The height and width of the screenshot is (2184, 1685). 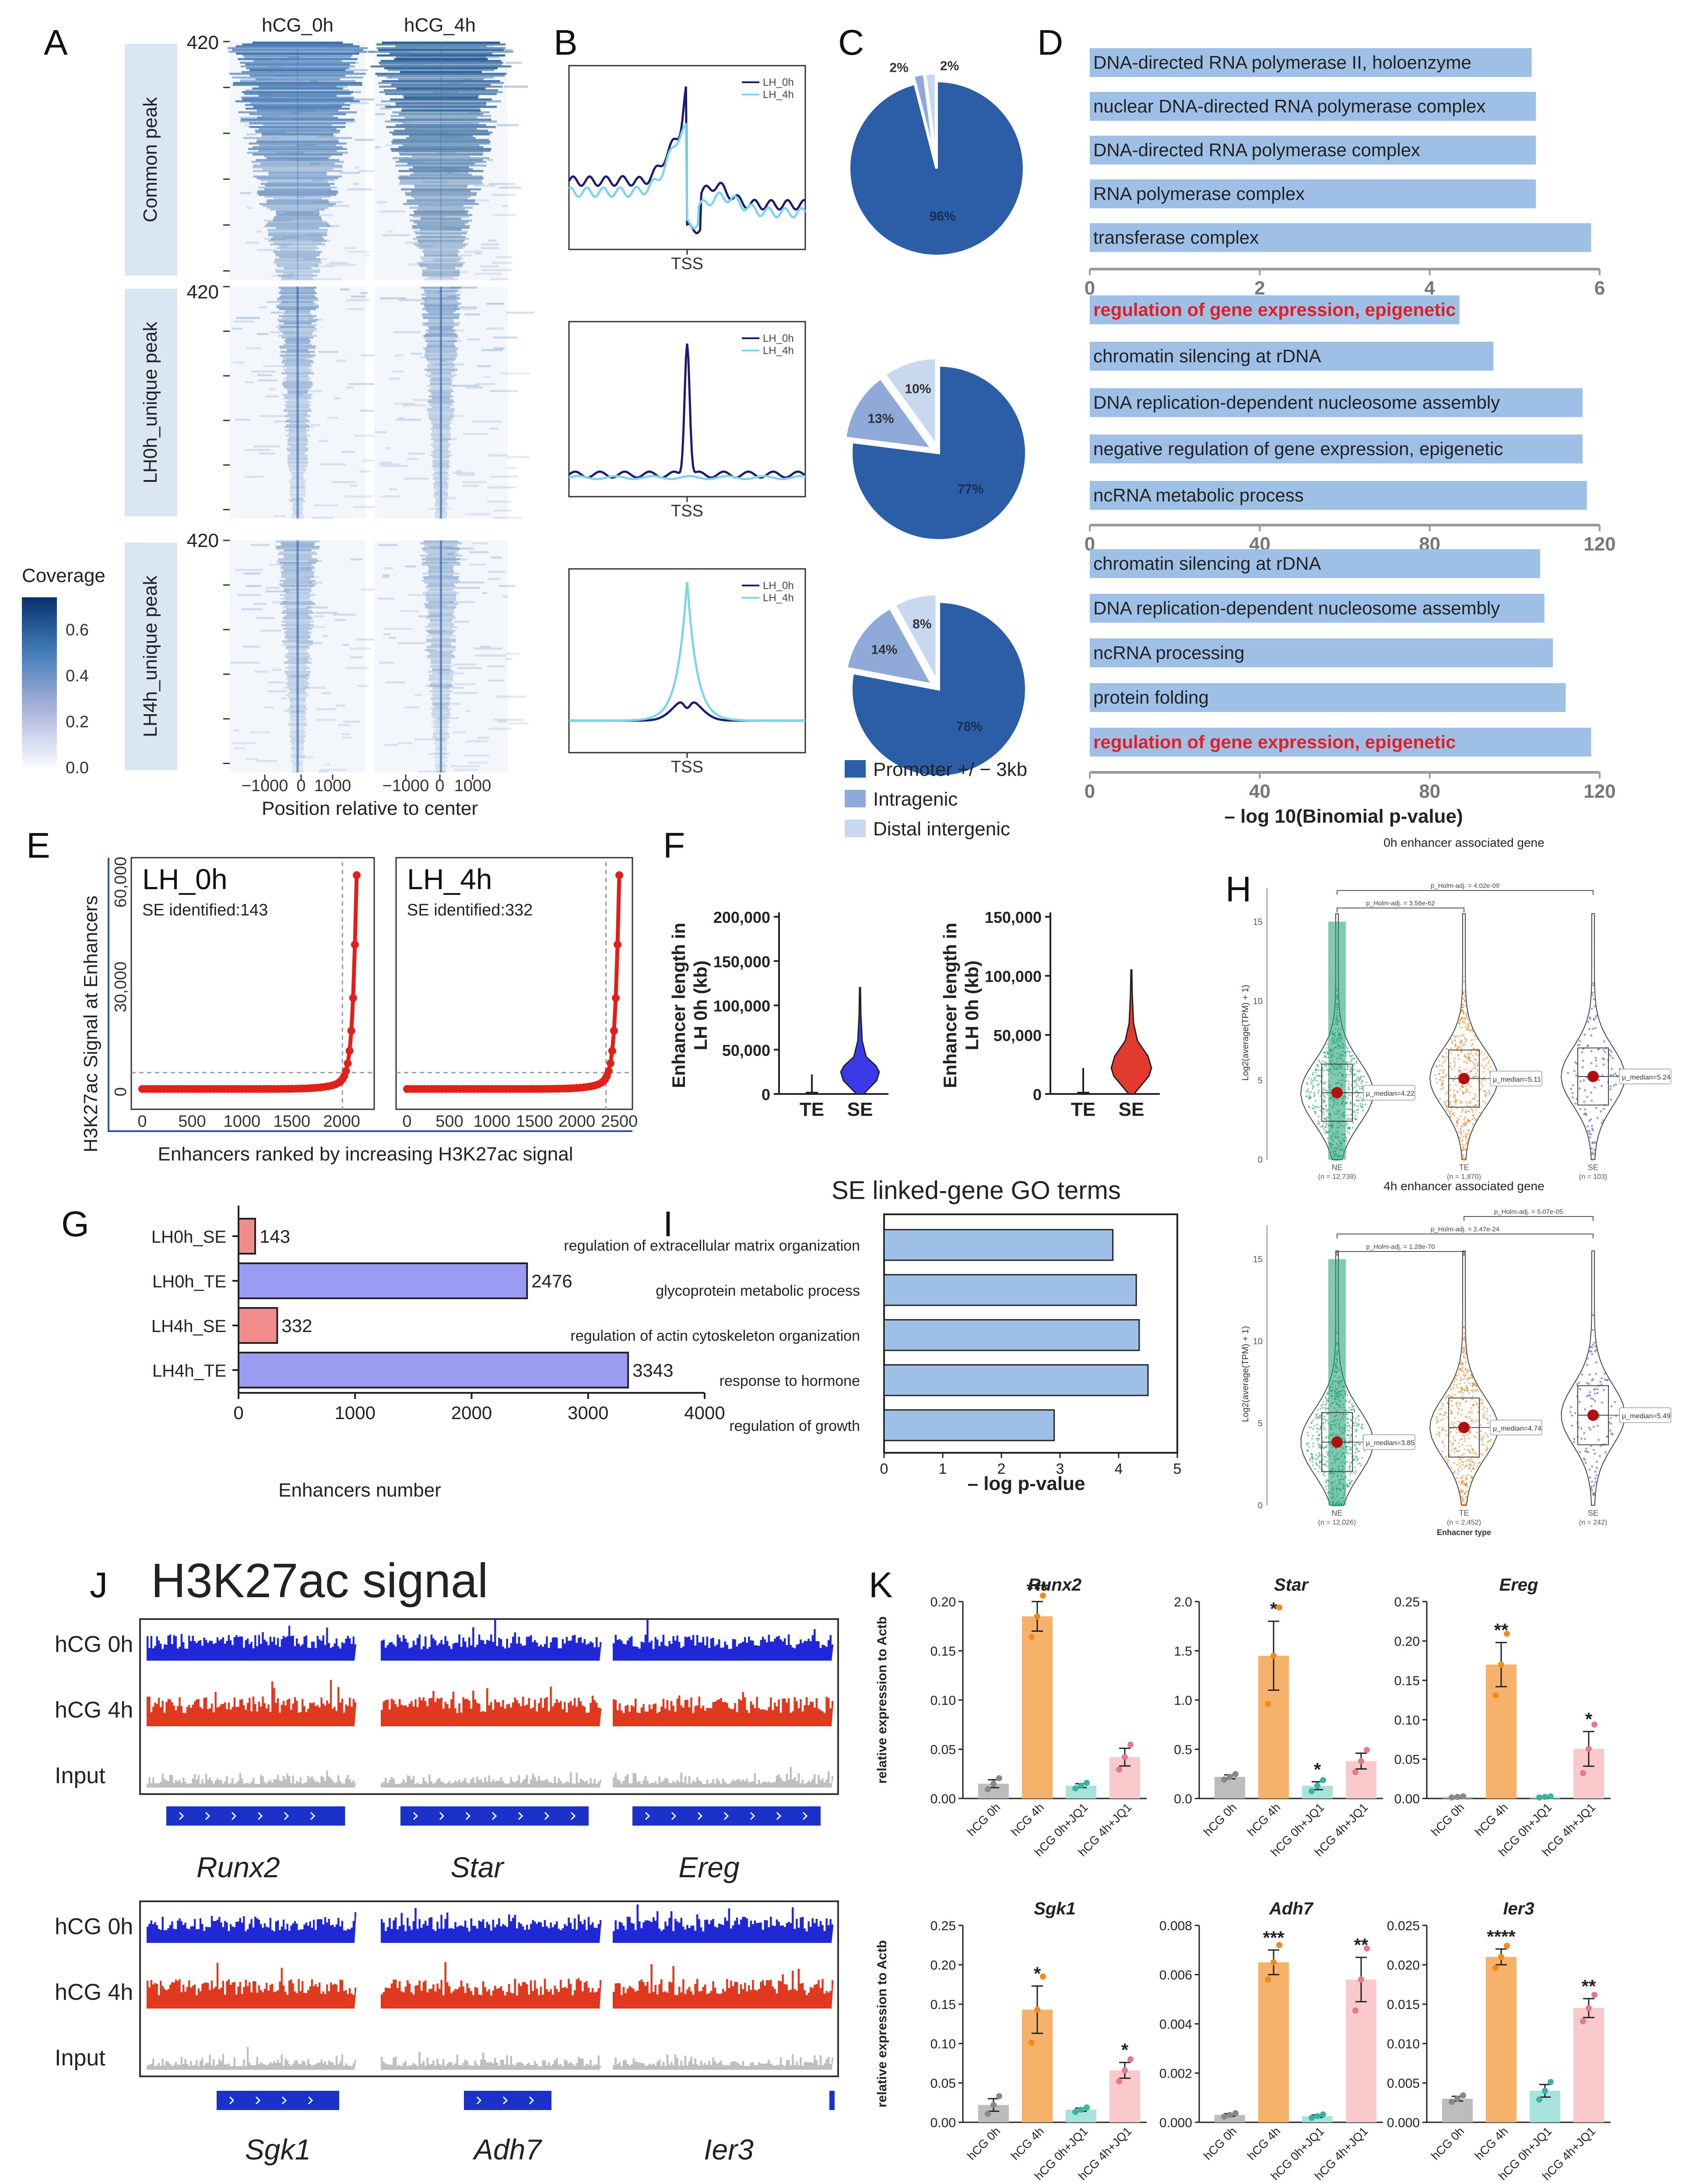 I want to click on heatmap-xtick-1b: 0, so click(x=439, y=786).